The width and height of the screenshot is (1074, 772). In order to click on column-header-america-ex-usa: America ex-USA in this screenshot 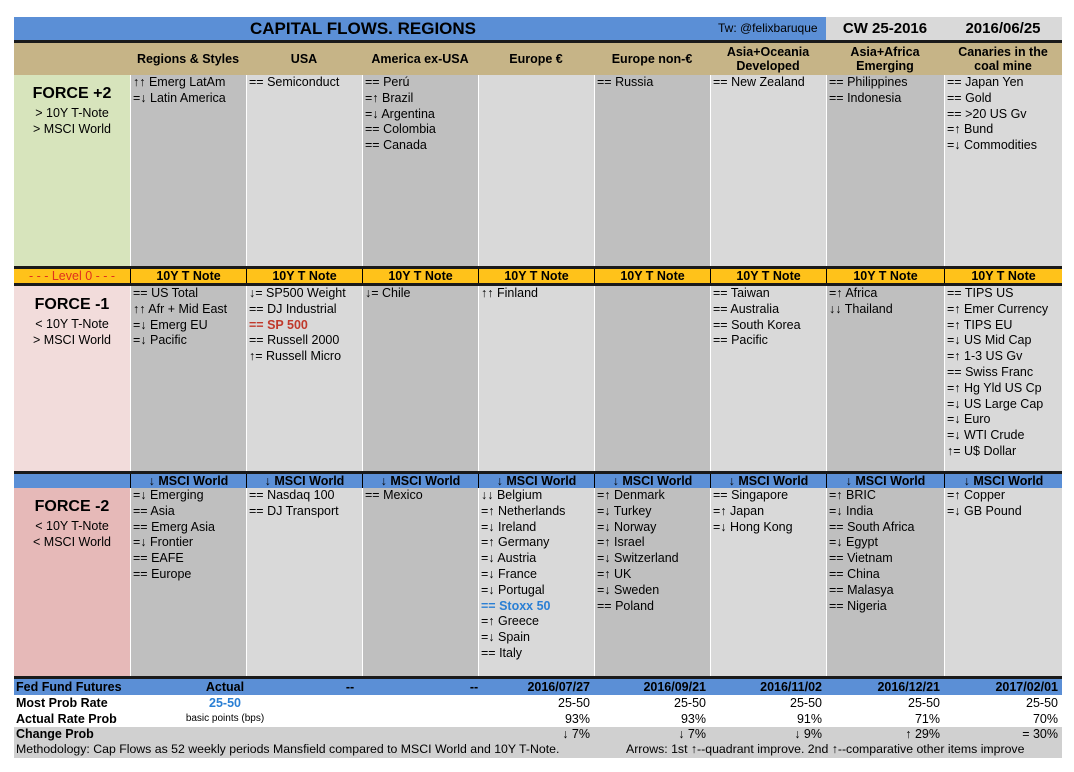, I will do `click(420, 59)`.